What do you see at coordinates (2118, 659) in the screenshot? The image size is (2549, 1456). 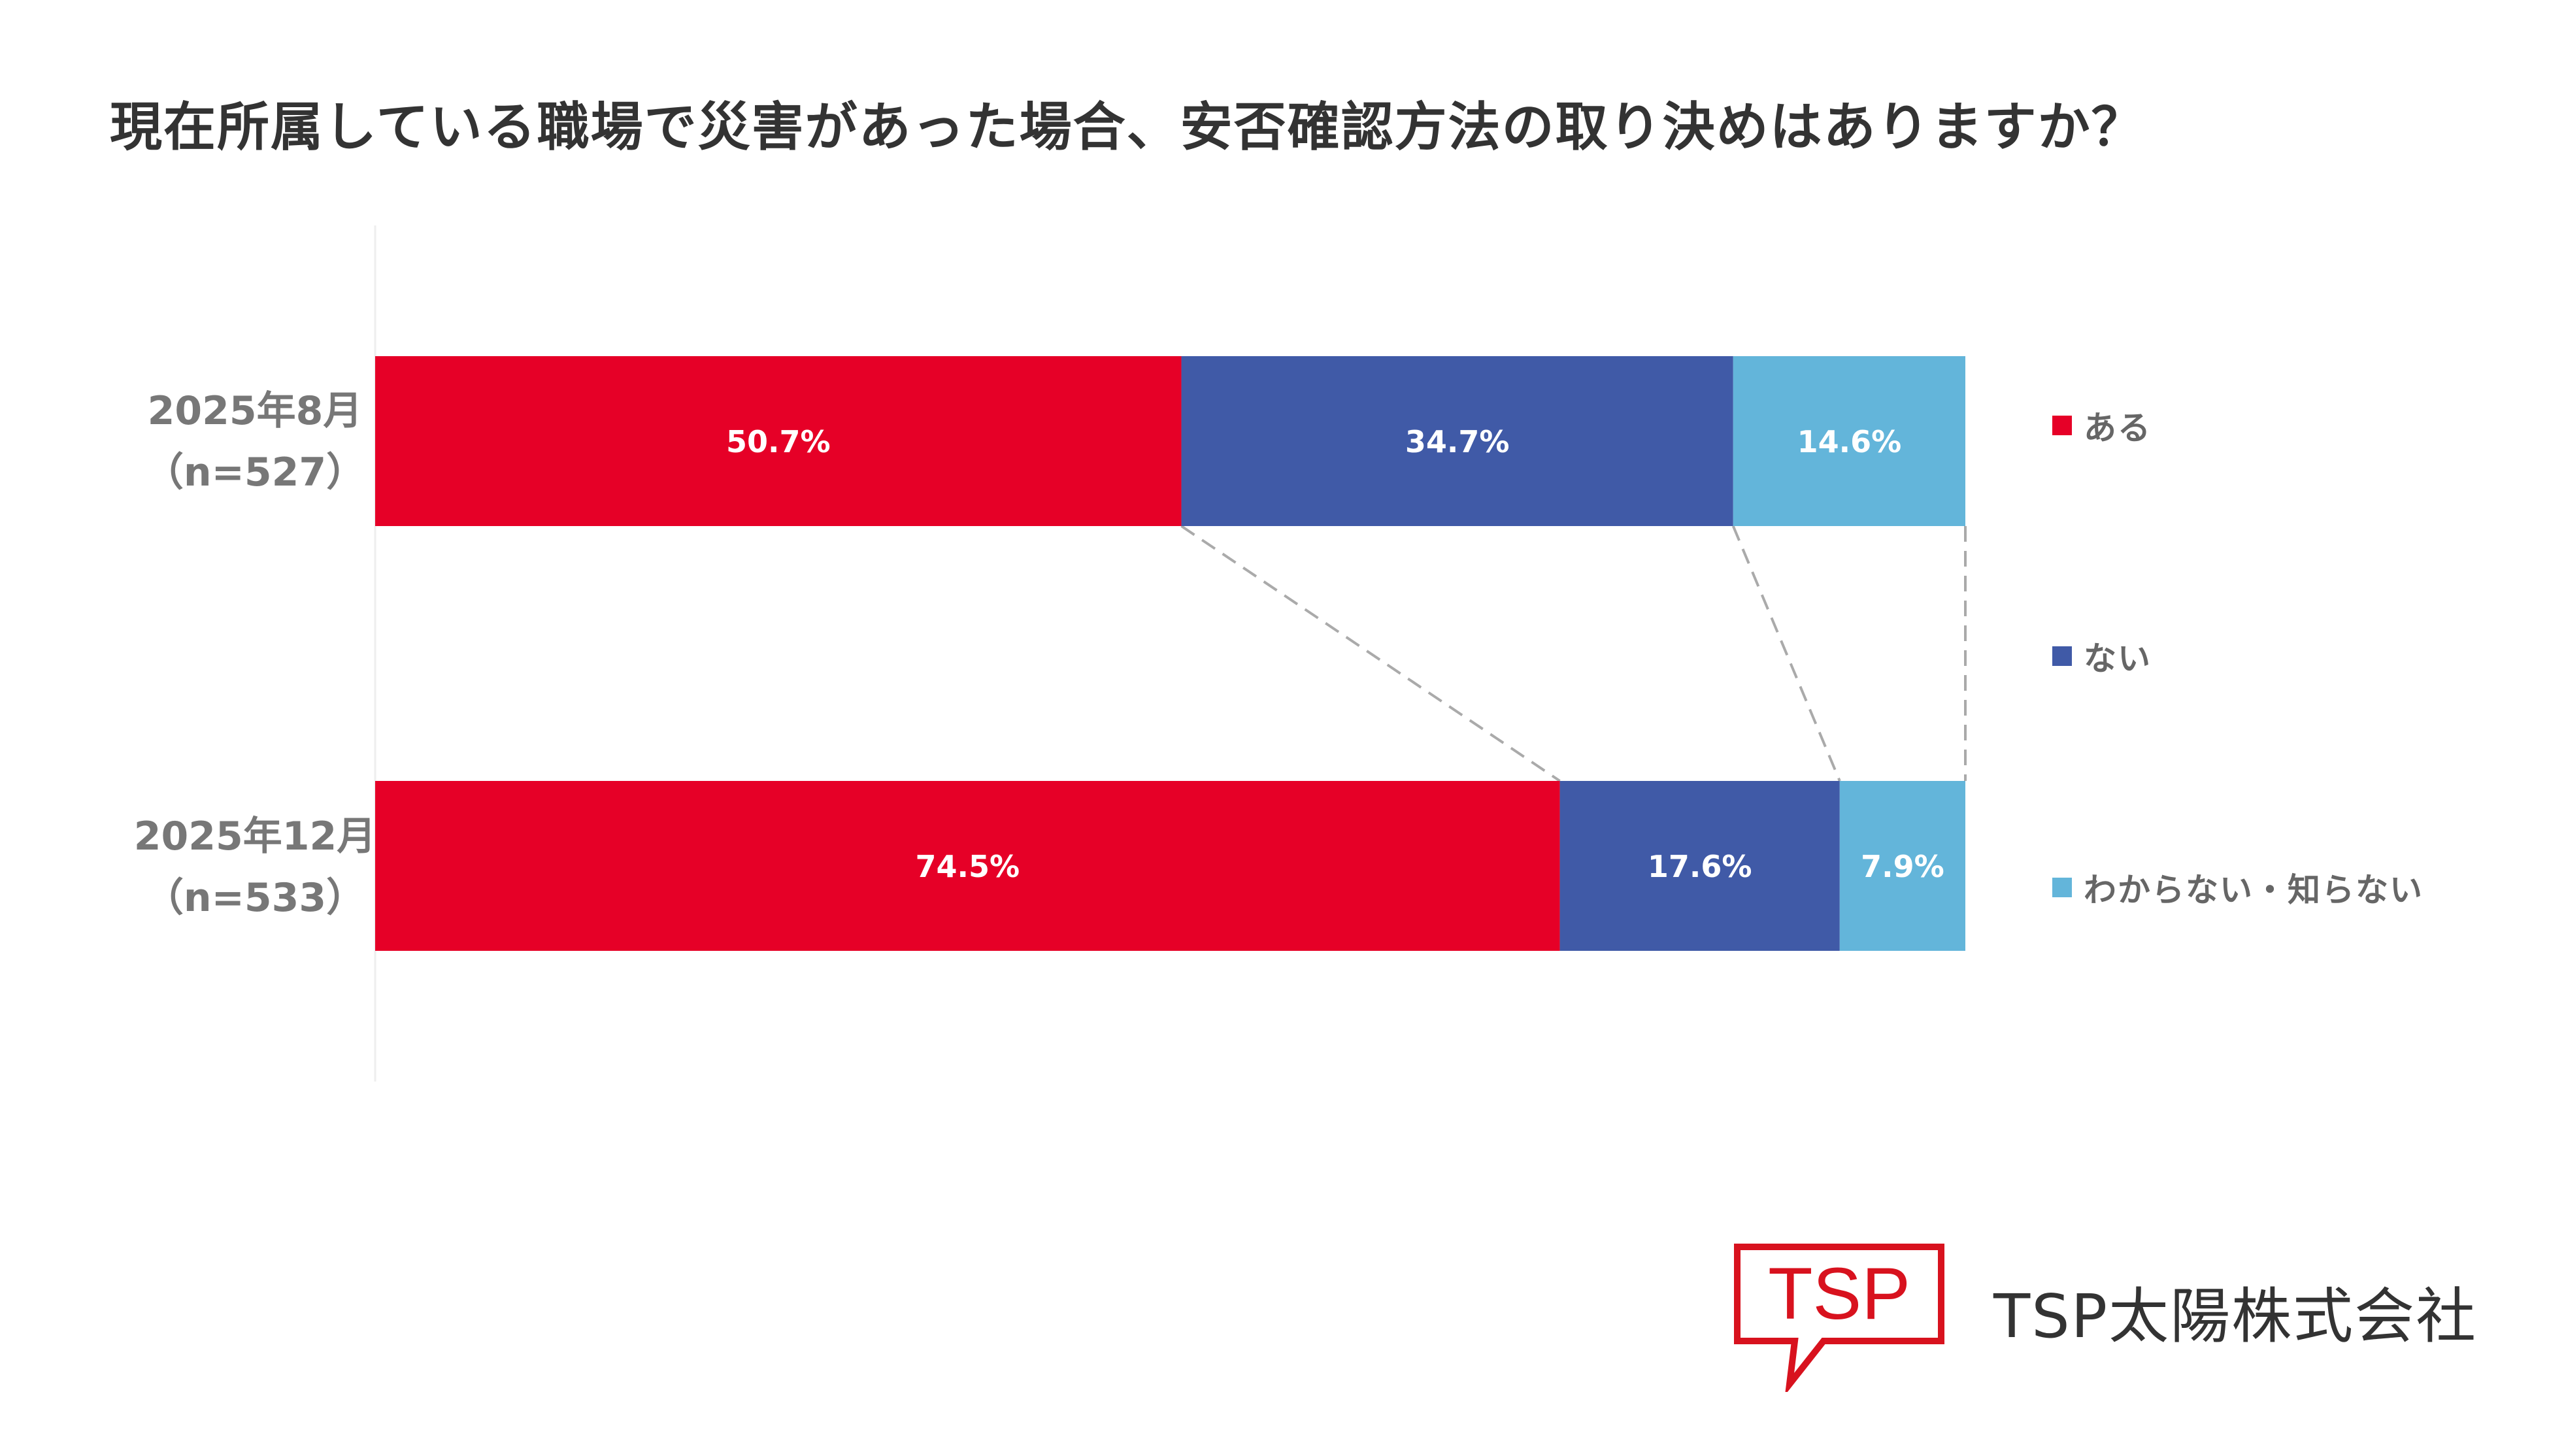 I see `legend-label: ない` at bounding box center [2118, 659].